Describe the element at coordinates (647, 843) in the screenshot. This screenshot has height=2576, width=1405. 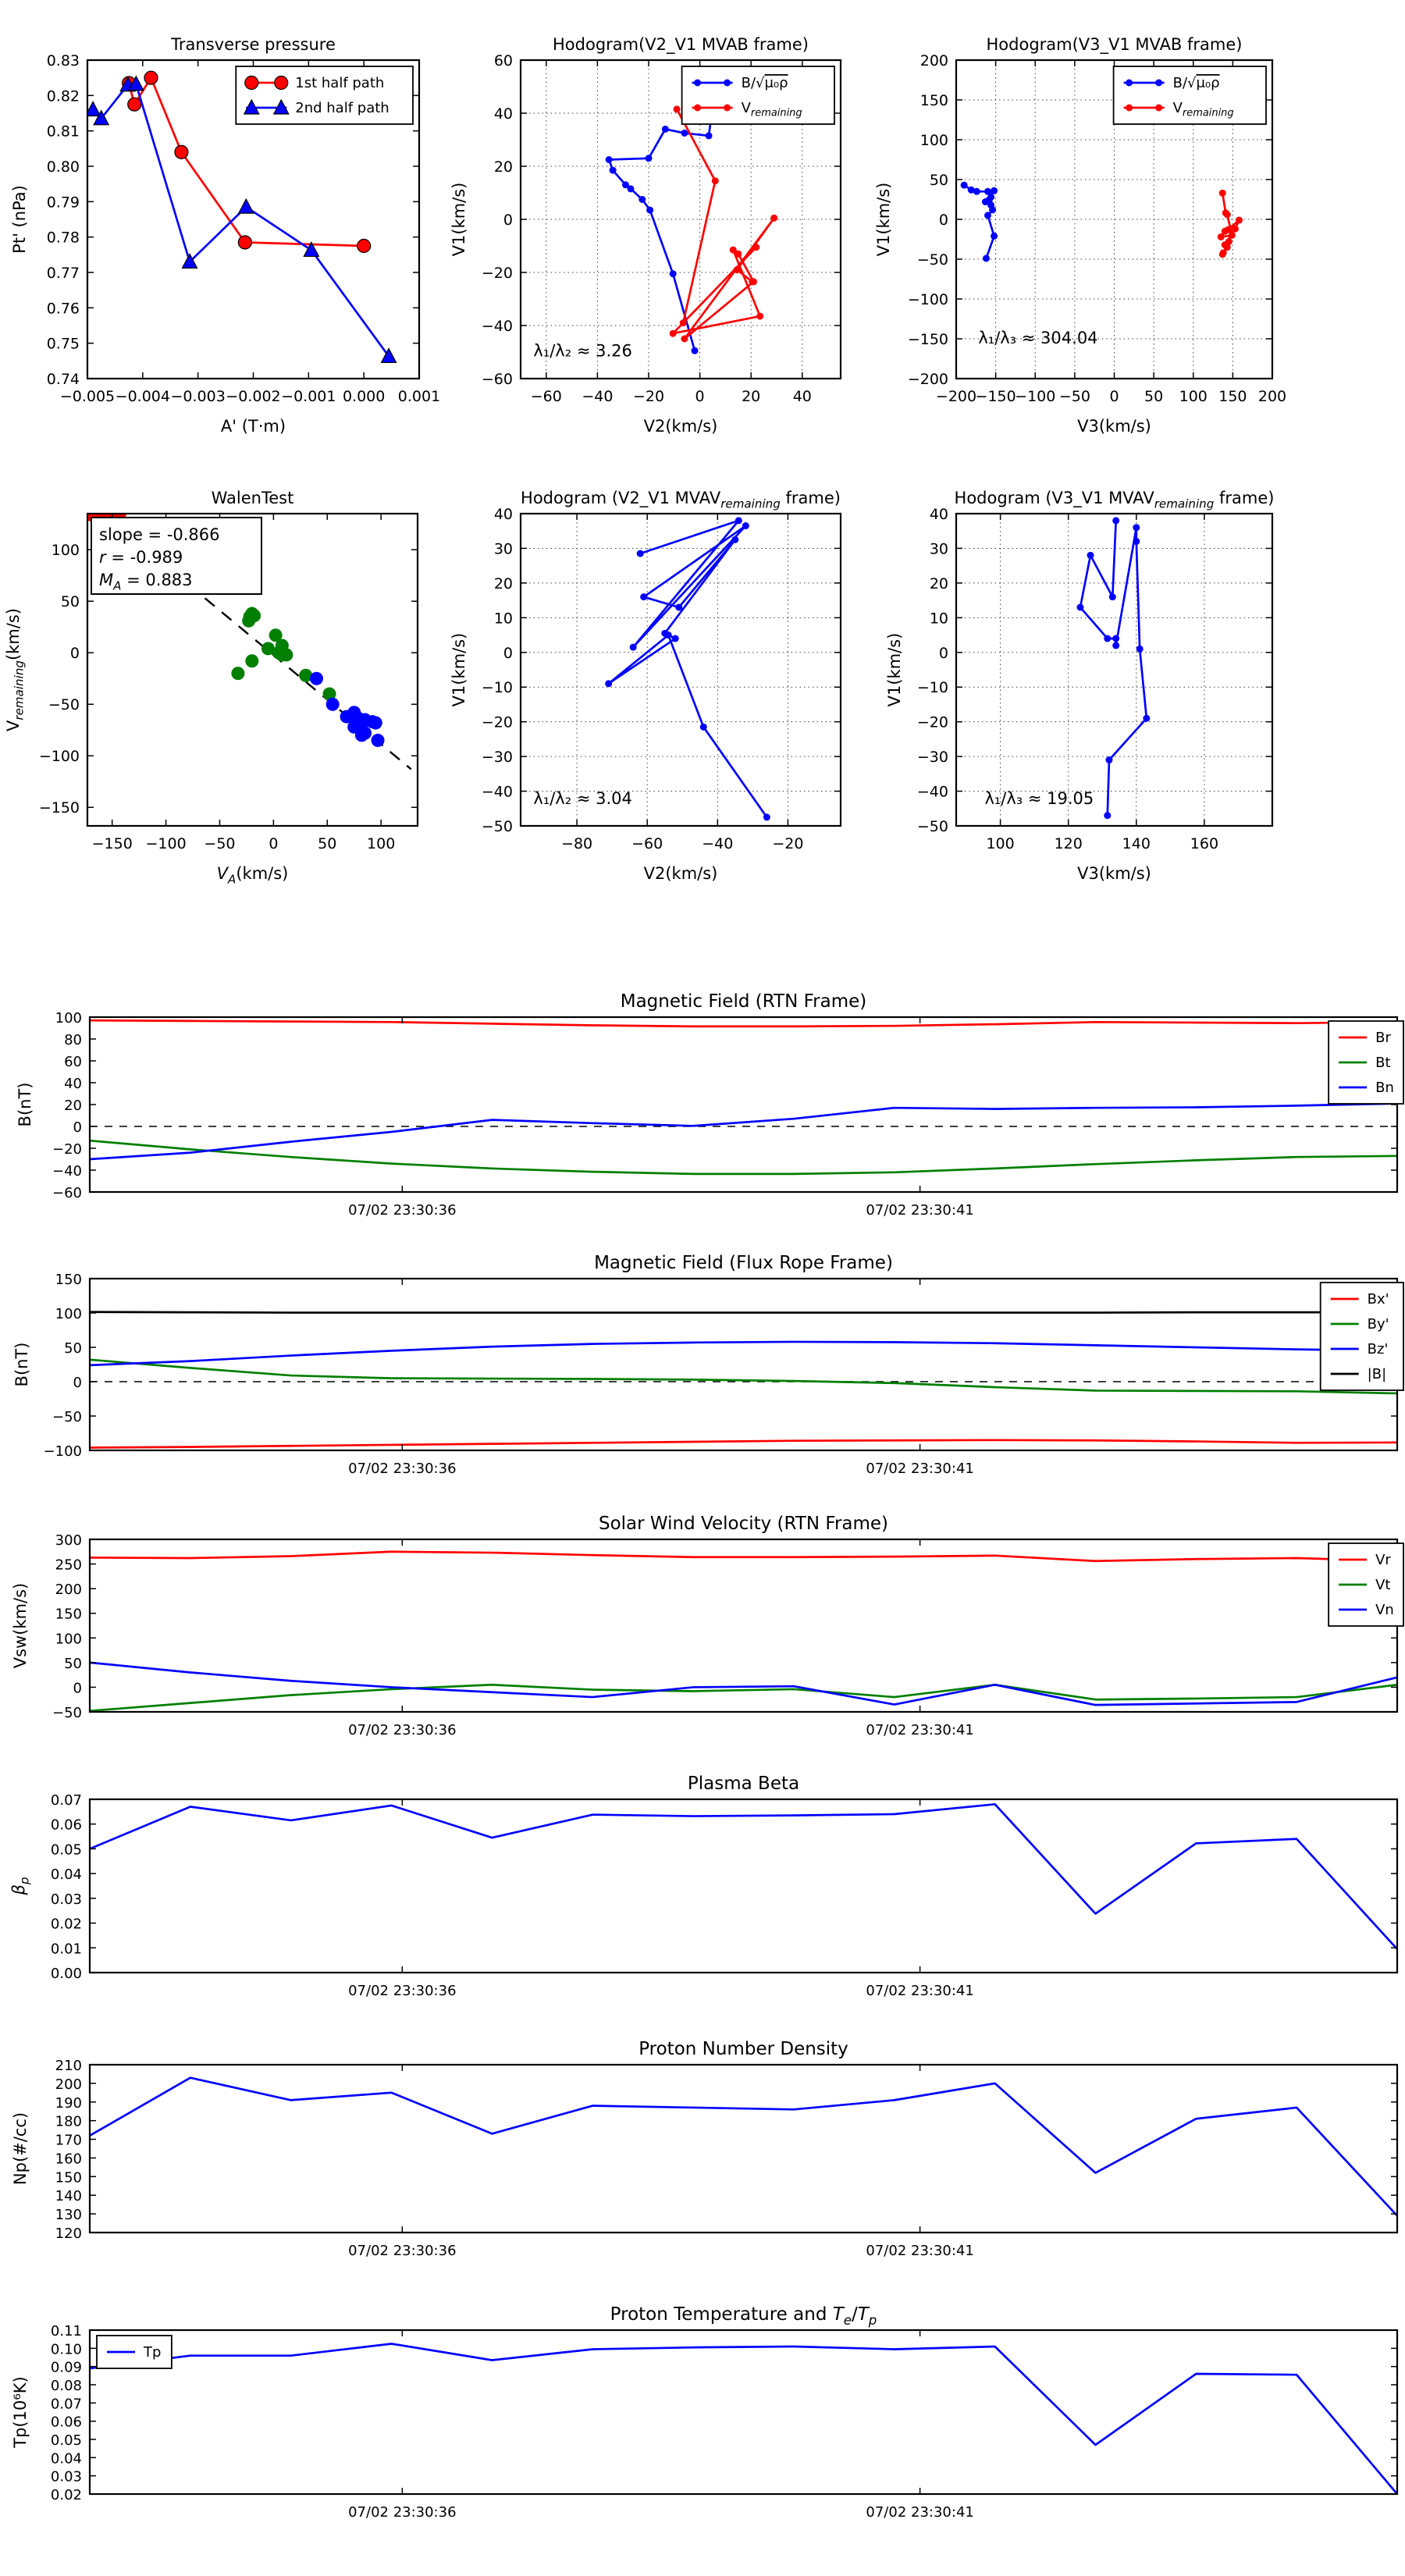
I see `x-tick-label: −60` at that location.